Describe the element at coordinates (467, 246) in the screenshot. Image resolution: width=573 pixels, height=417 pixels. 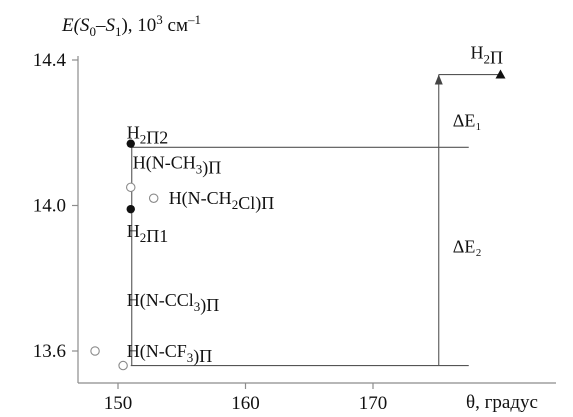
I see `delta-e-label: ΔE₂` at that location.